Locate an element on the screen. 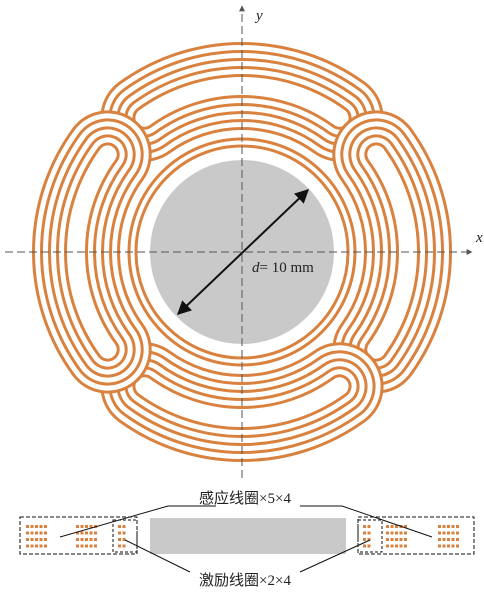 The height and width of the screenshot is (592, 484). left-inner-box is located at coordinates (125, 536).